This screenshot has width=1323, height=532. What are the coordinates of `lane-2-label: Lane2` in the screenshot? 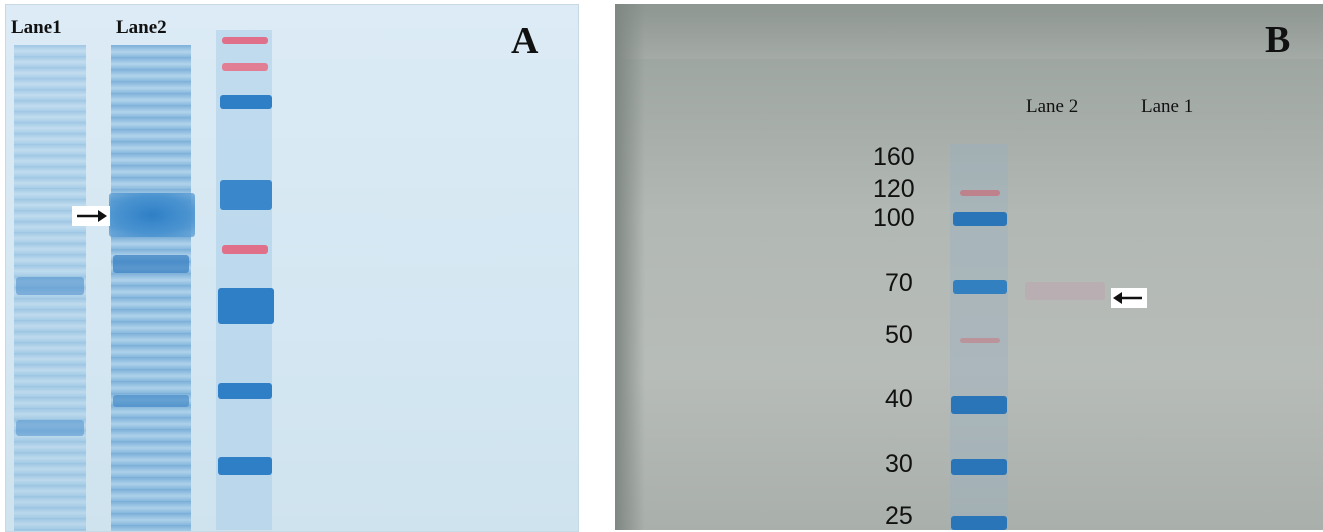 It's located at (141, 27).